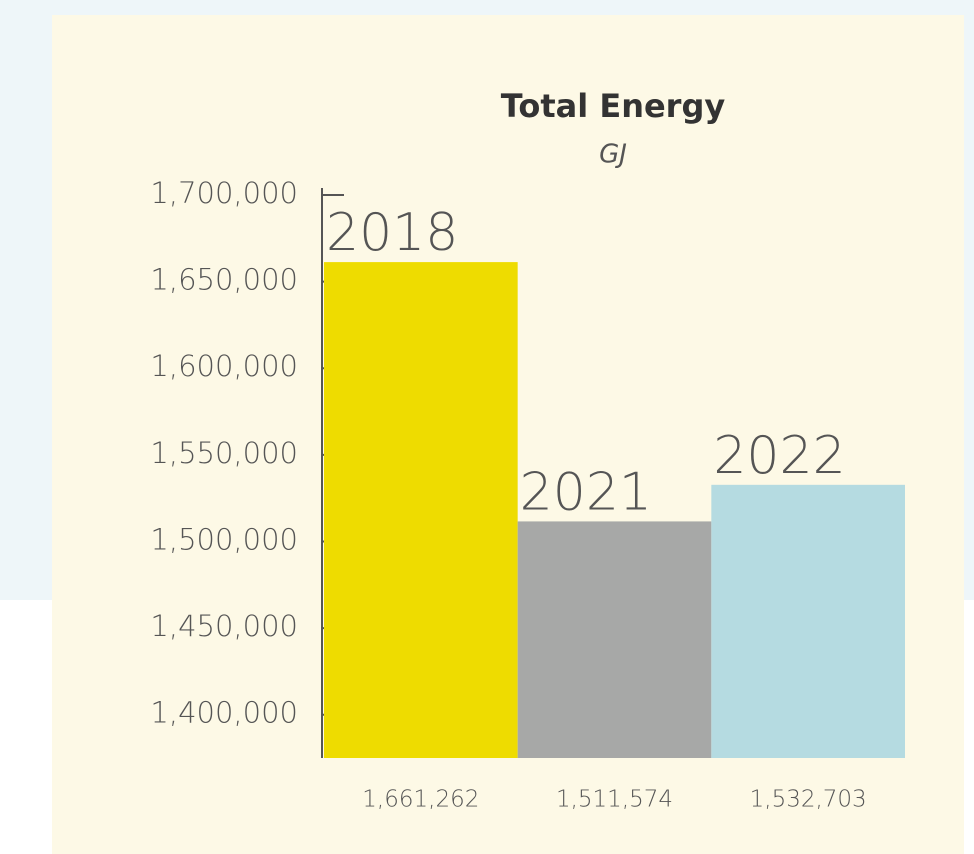  I want to click on category-label: 2018, so click(392, 233).